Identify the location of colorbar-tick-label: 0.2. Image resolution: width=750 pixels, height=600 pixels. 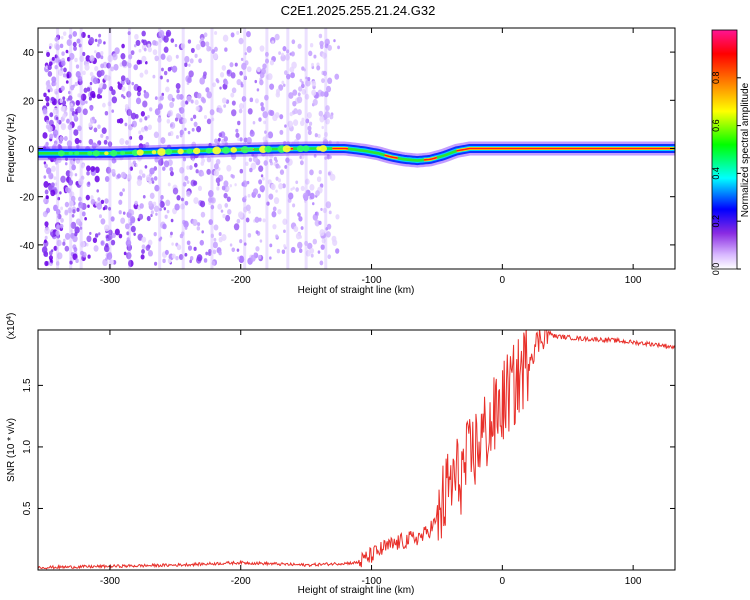
(716, 221).